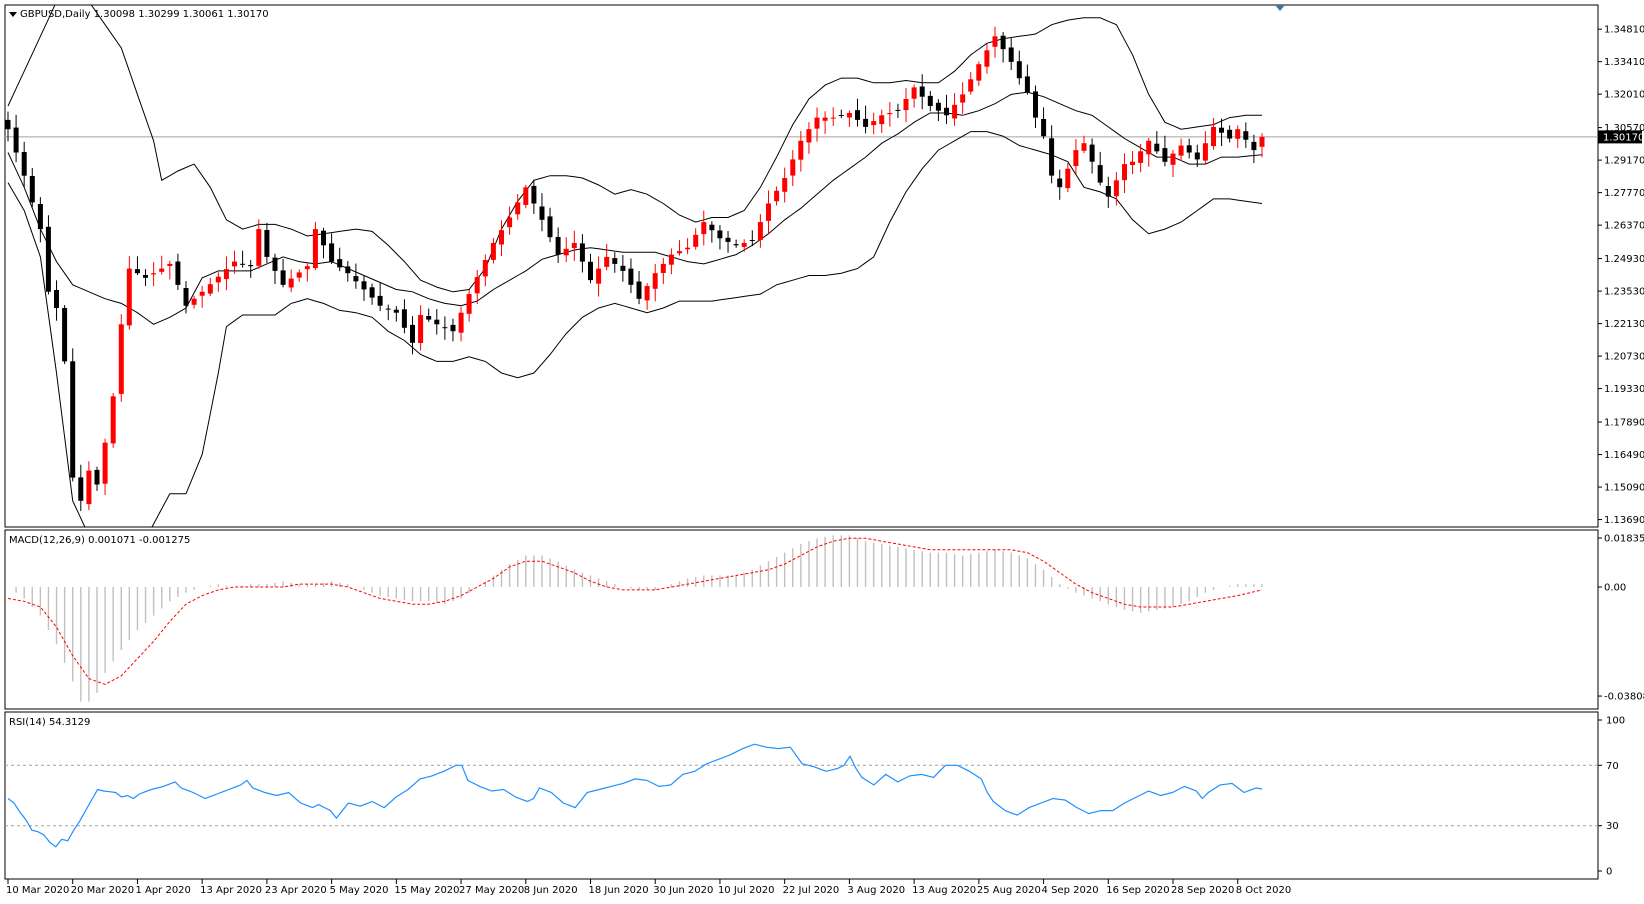 Image resolution: width=1644 pixels, height=904 pixels. I want to click on price-axis-label: 1.34810, so click(1624, 30).